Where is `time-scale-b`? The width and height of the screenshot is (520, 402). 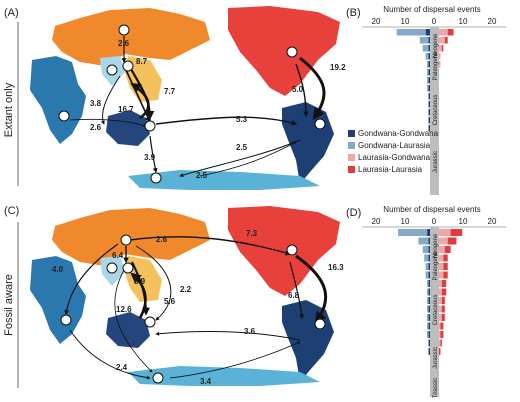
time-scale-b is located at coordinates (434, 111).